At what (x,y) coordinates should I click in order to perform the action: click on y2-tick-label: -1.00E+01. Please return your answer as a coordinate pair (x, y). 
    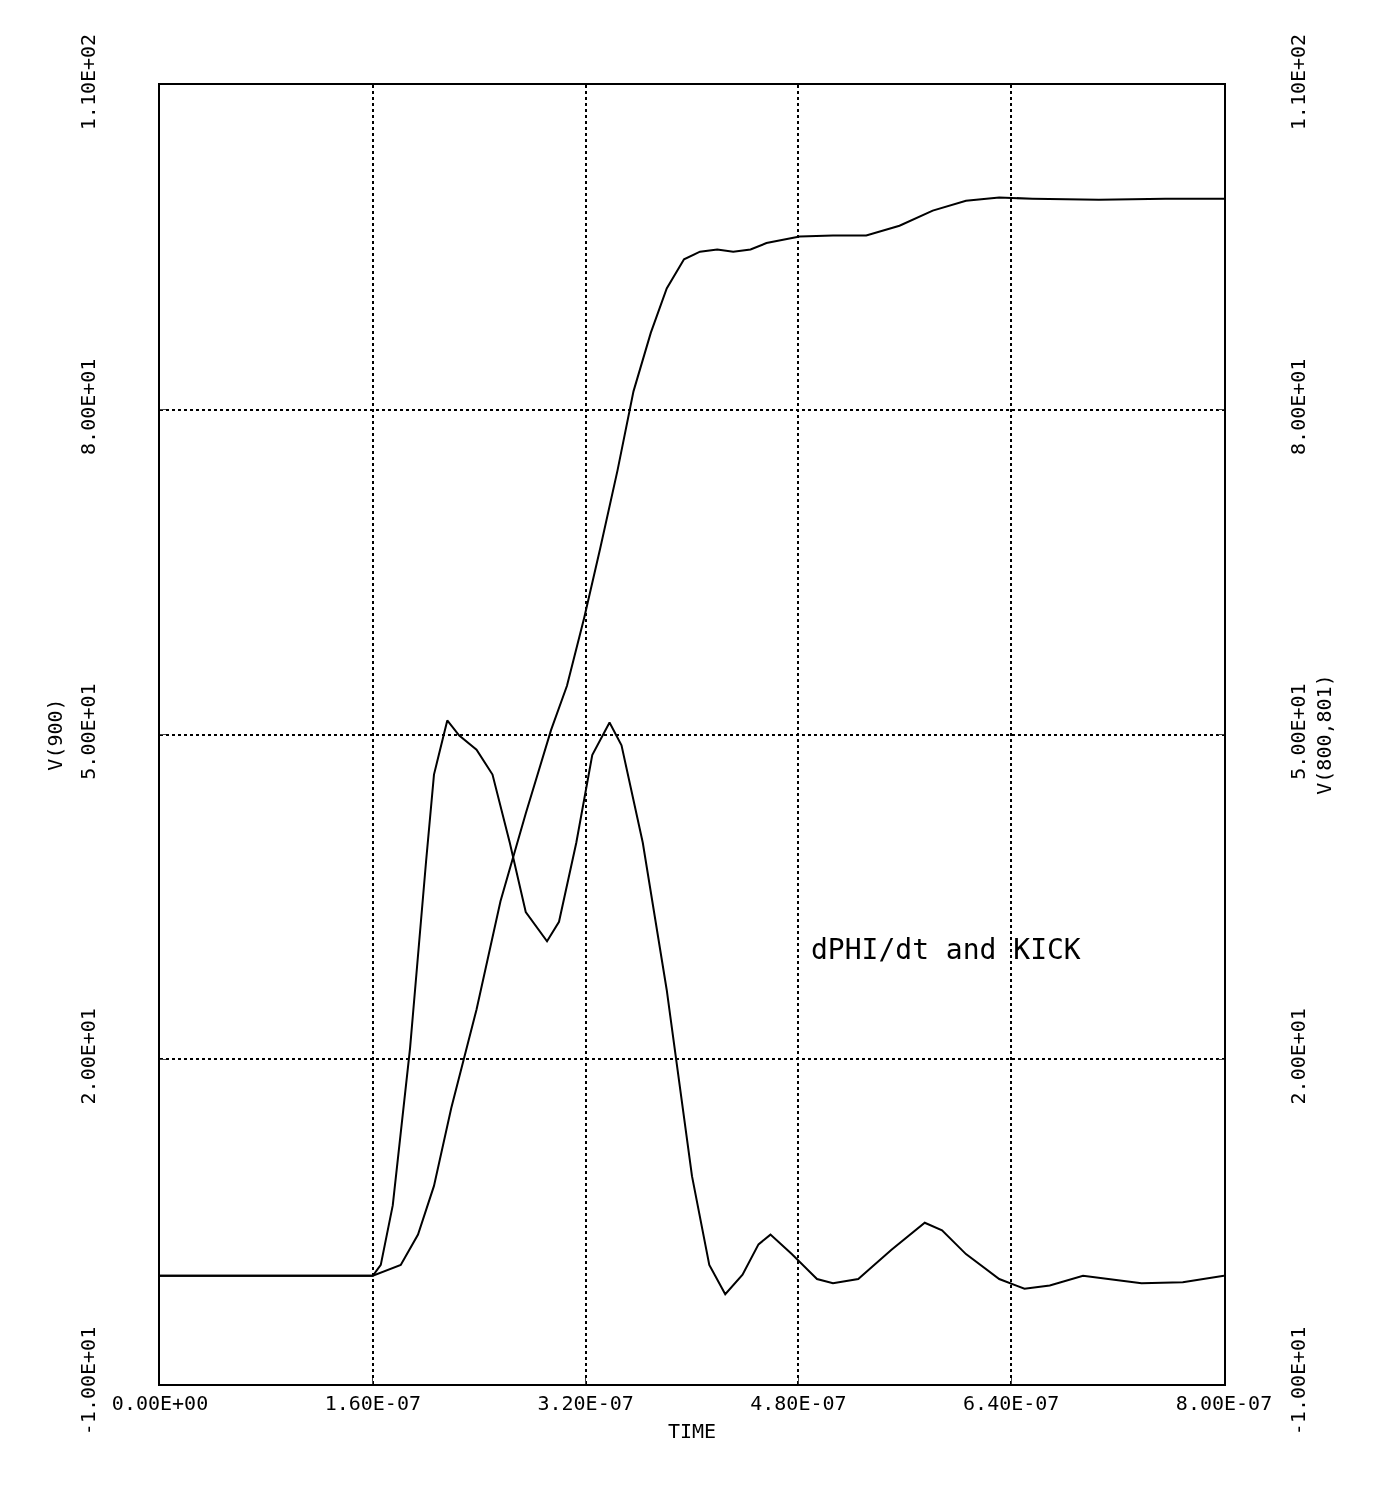
    Looking at the image, I should click on (1298, 1381).